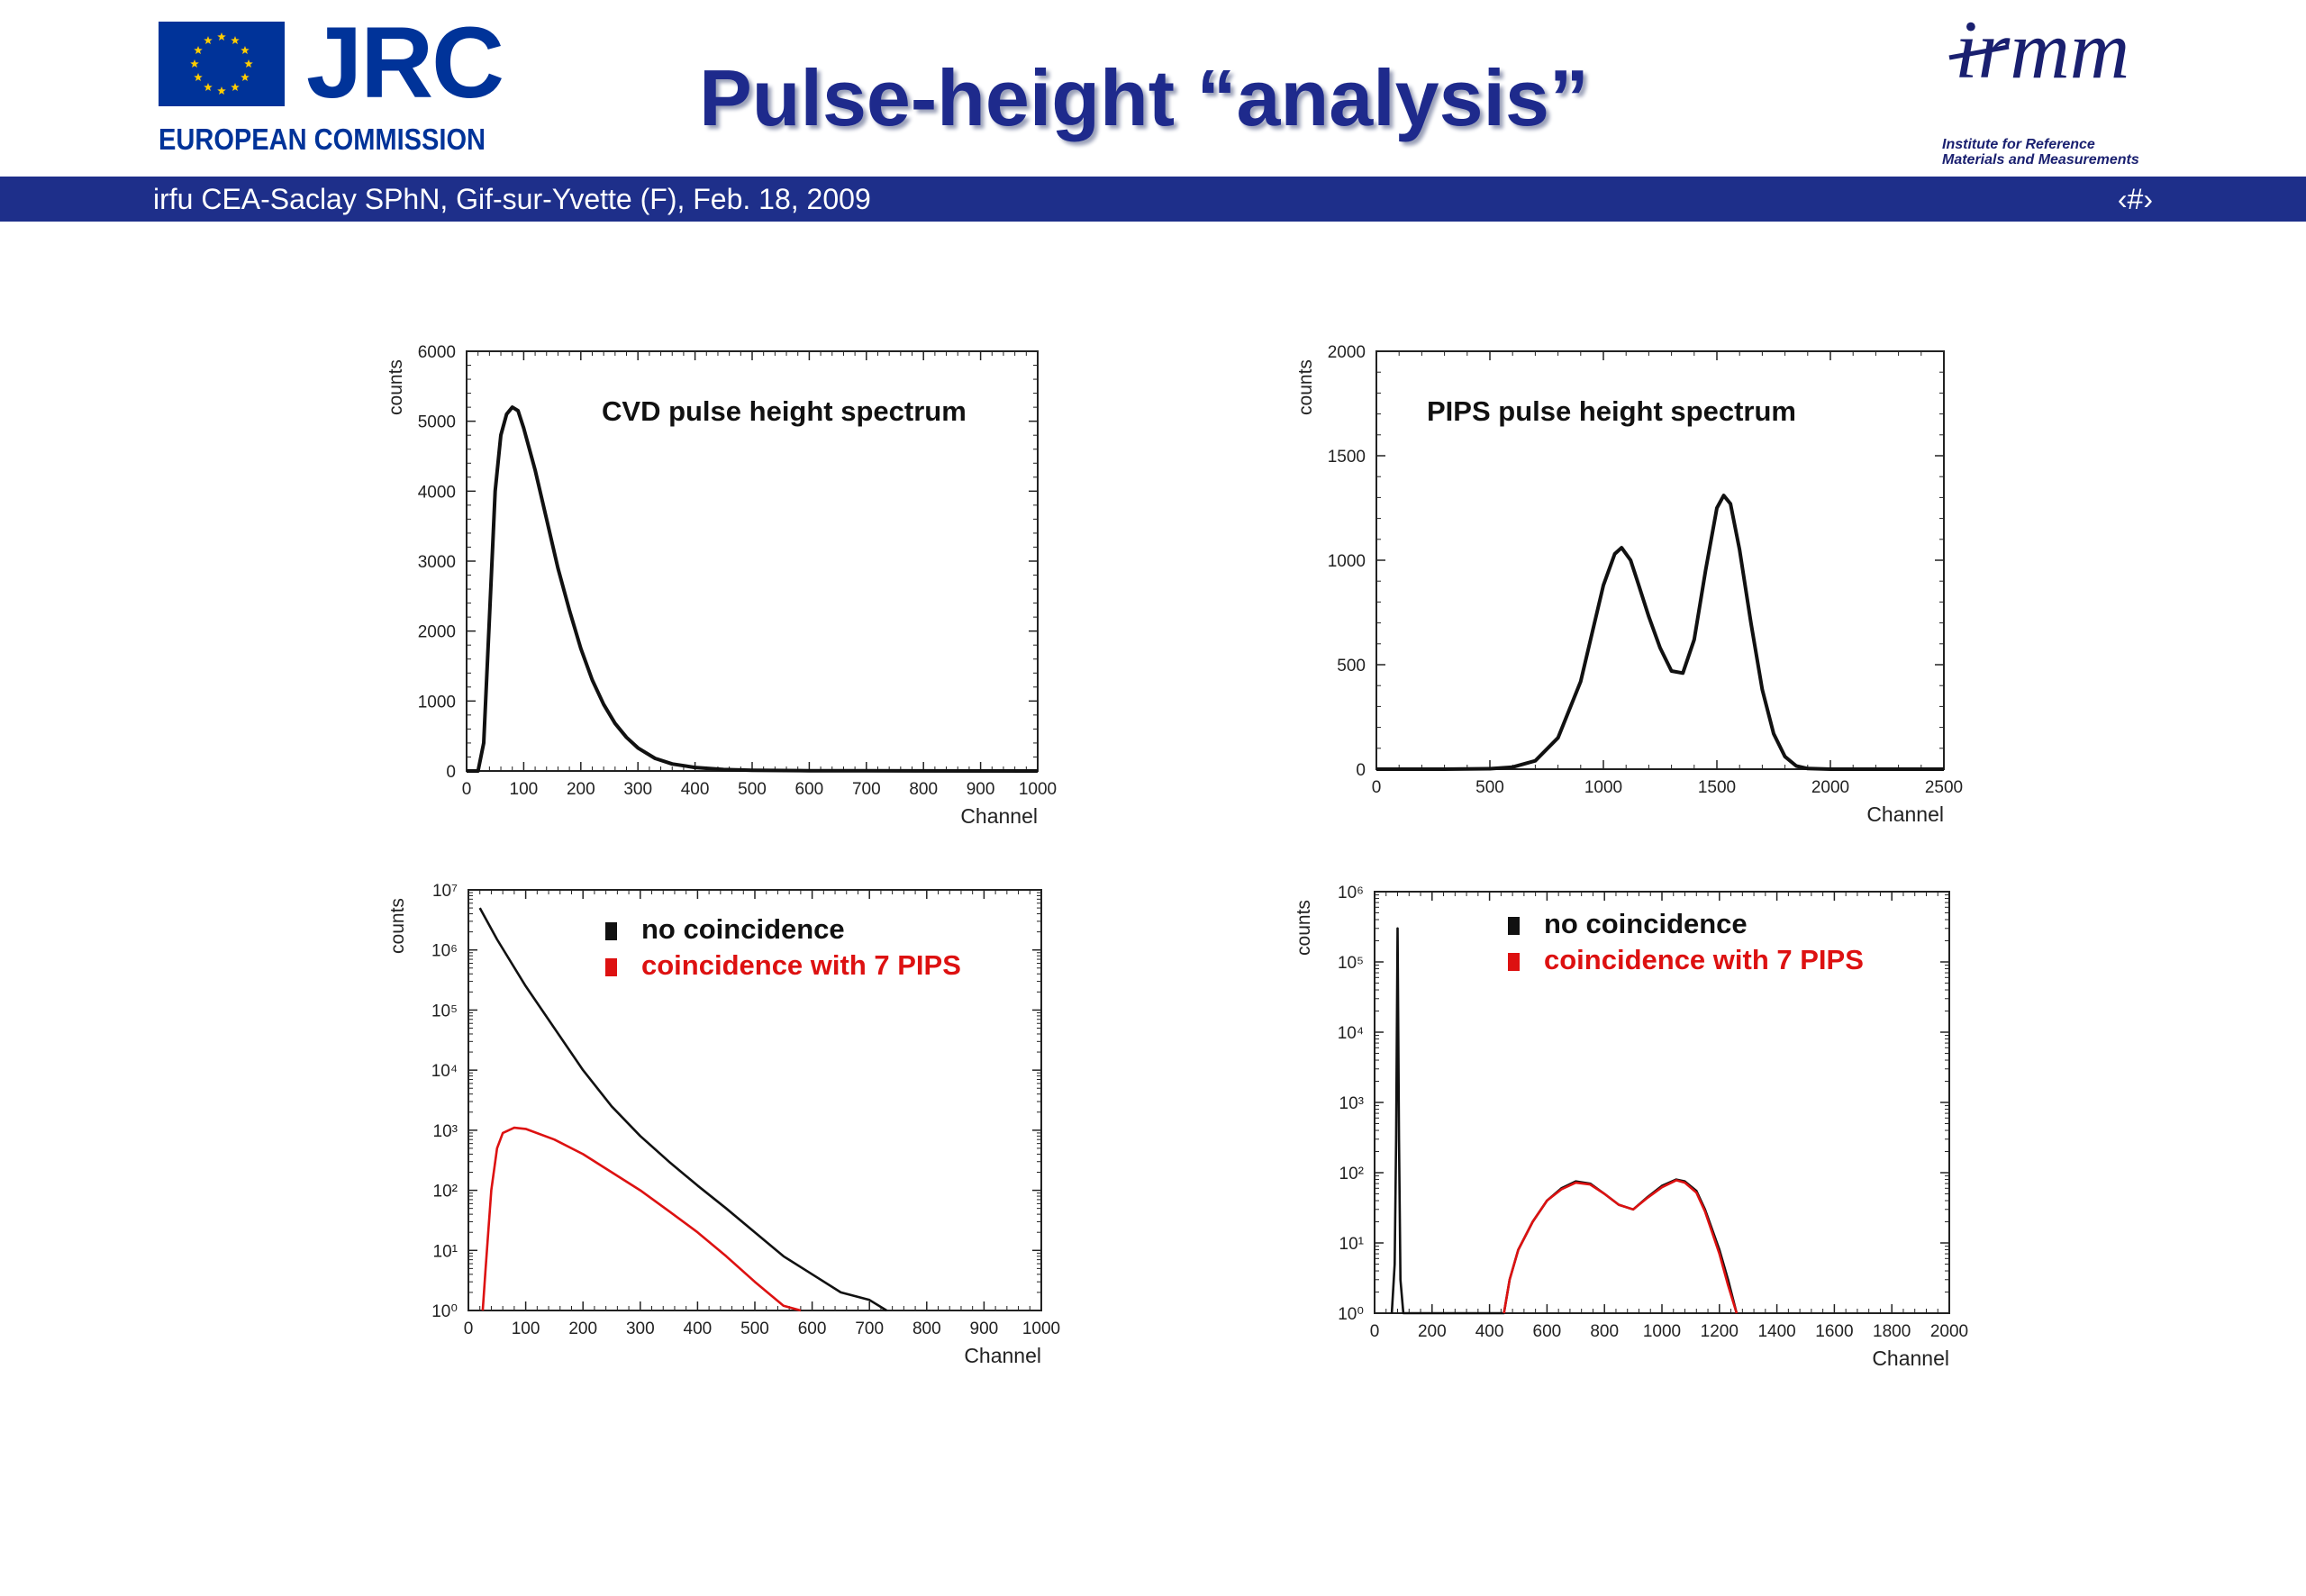 This screenshot has height=1596, width=2306. I want to click on y-tick-label: 5000, so click(437, 422).